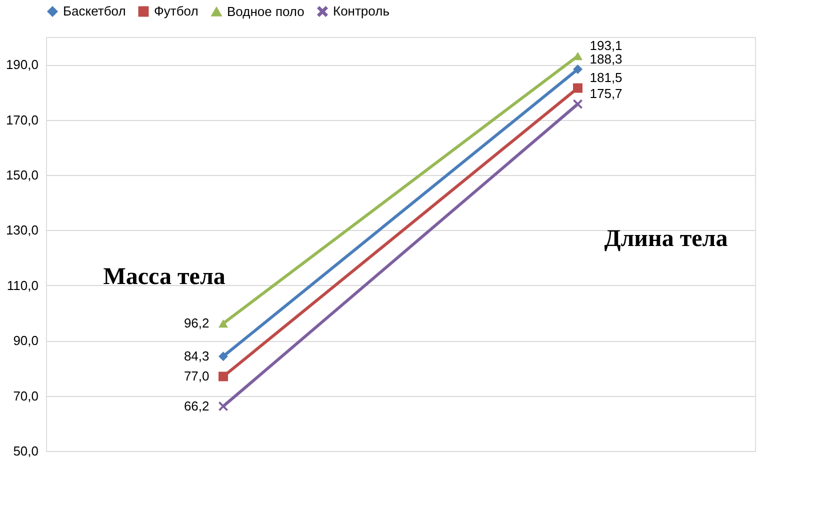 The image size is (840, 515). I want to click on data-label: 66,2, so click(197, 406).